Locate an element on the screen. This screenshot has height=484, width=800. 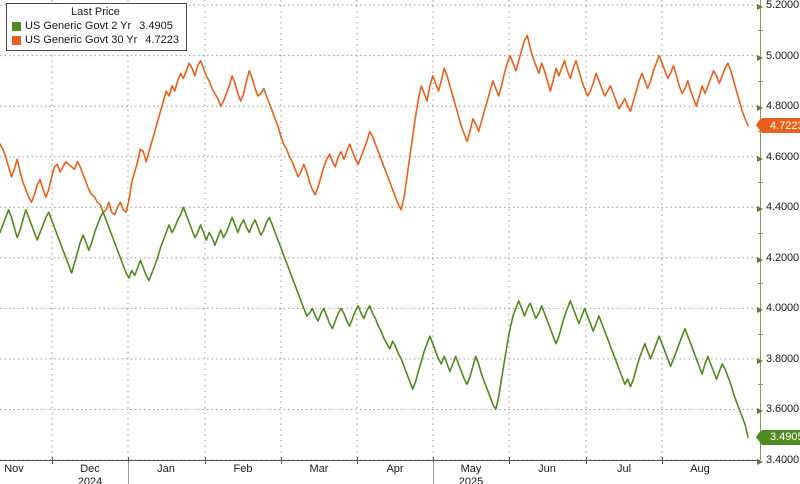
y-tick-label: 4.0000 is located at coordinates (783, 308).